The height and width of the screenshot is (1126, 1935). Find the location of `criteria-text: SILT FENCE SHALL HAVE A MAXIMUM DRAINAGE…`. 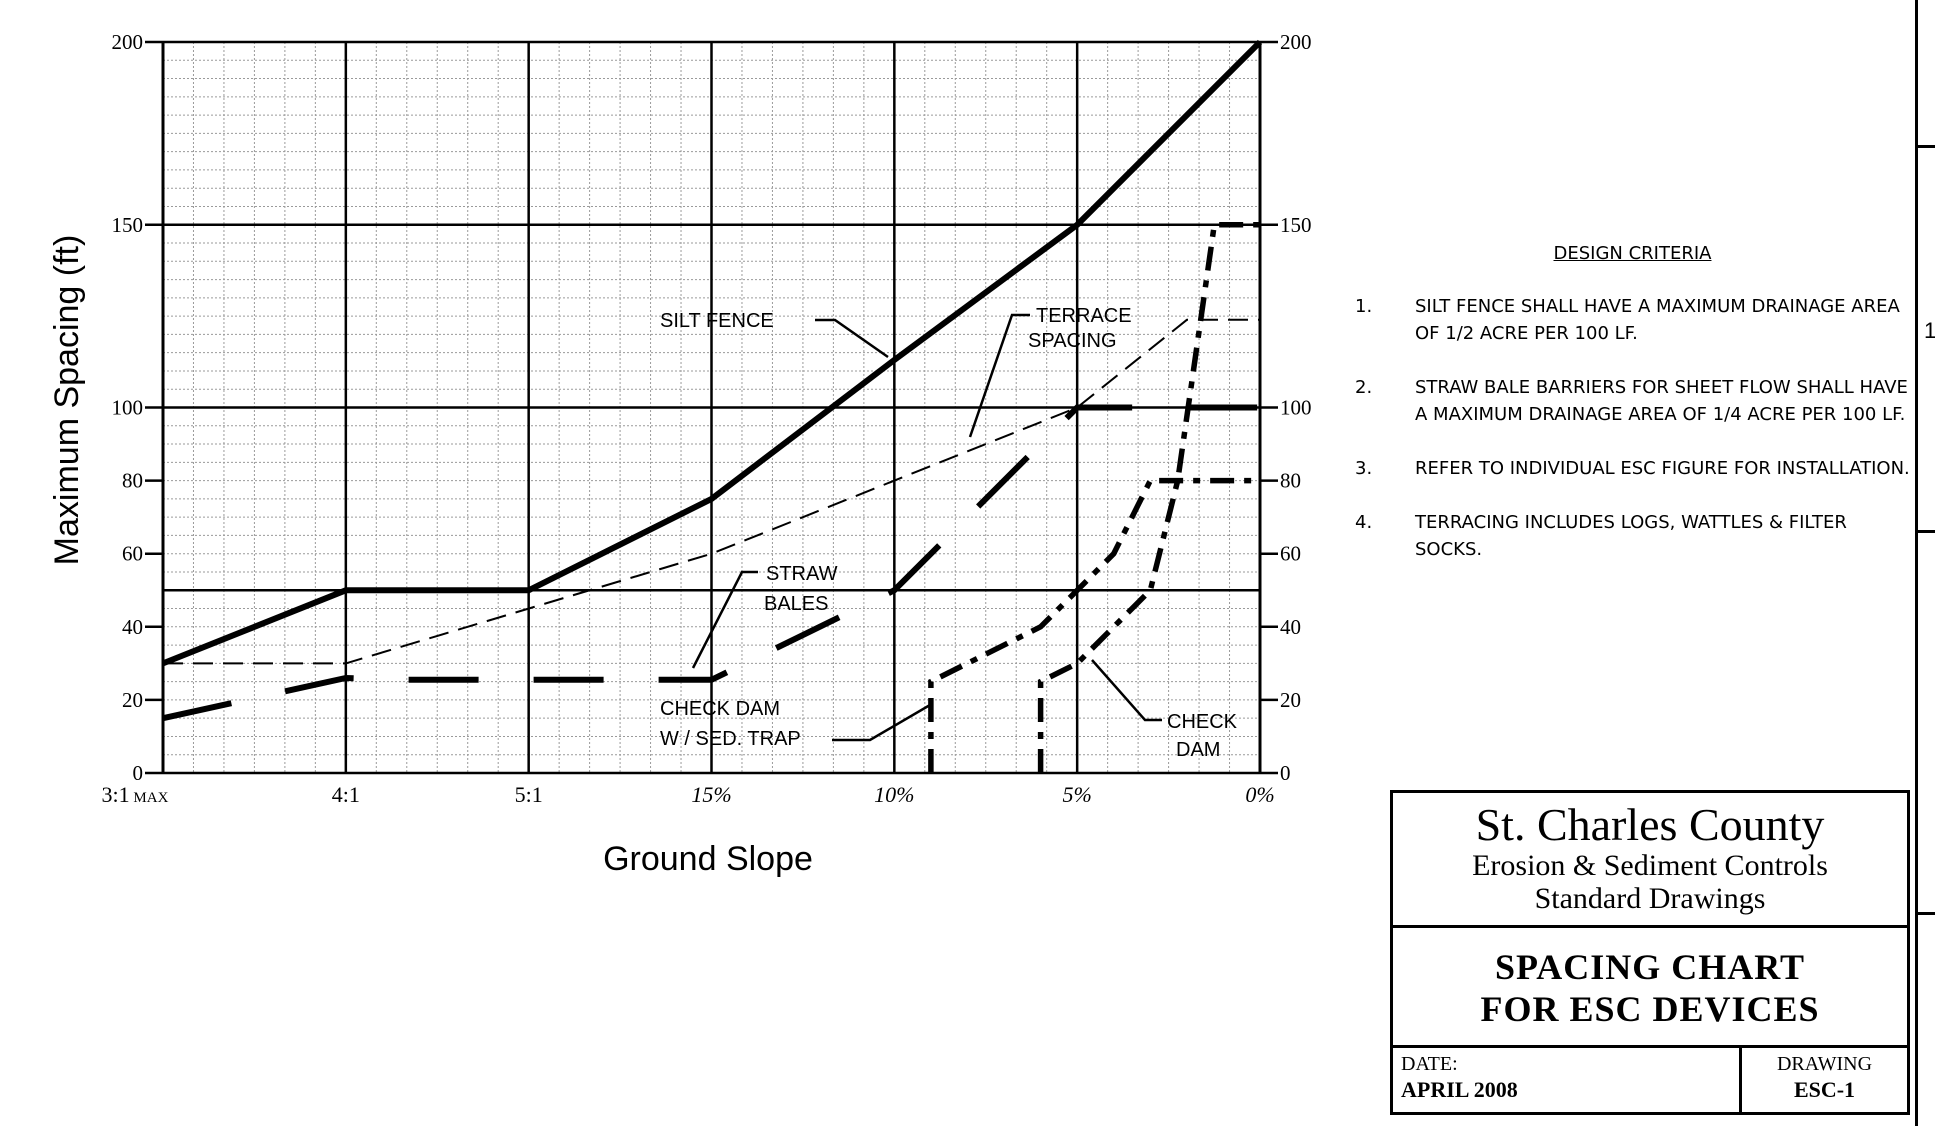

criteria-text: SILT FENCE SHALL HAVE A MAXIMUM DRAINAGE… is located at coordinates (1657, 320).